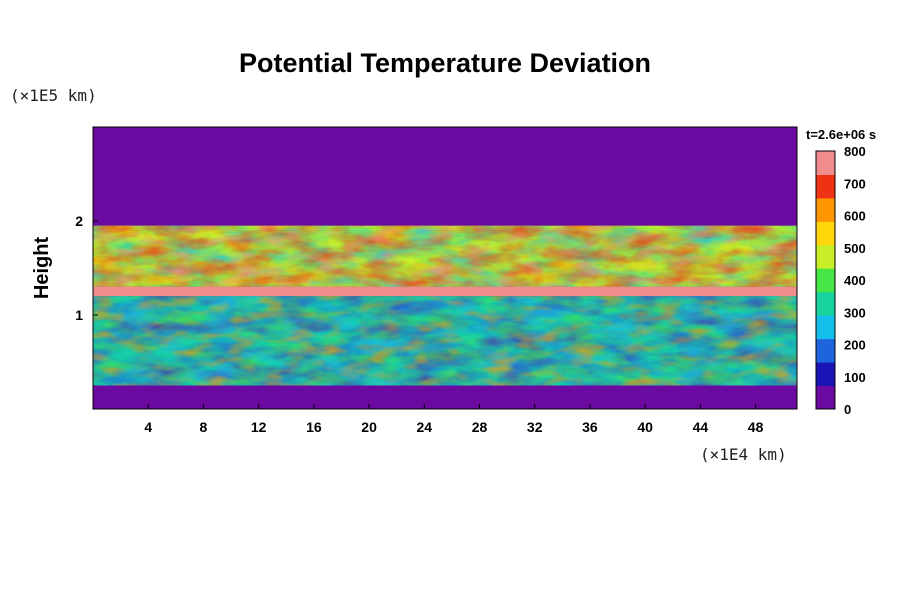 The height and width of the screenshot is (600, 900). What do you see at coordinates (855, 312) in the screenshot?
I see `colorbar-tick-label: 300` at bounding box center [855, 312].